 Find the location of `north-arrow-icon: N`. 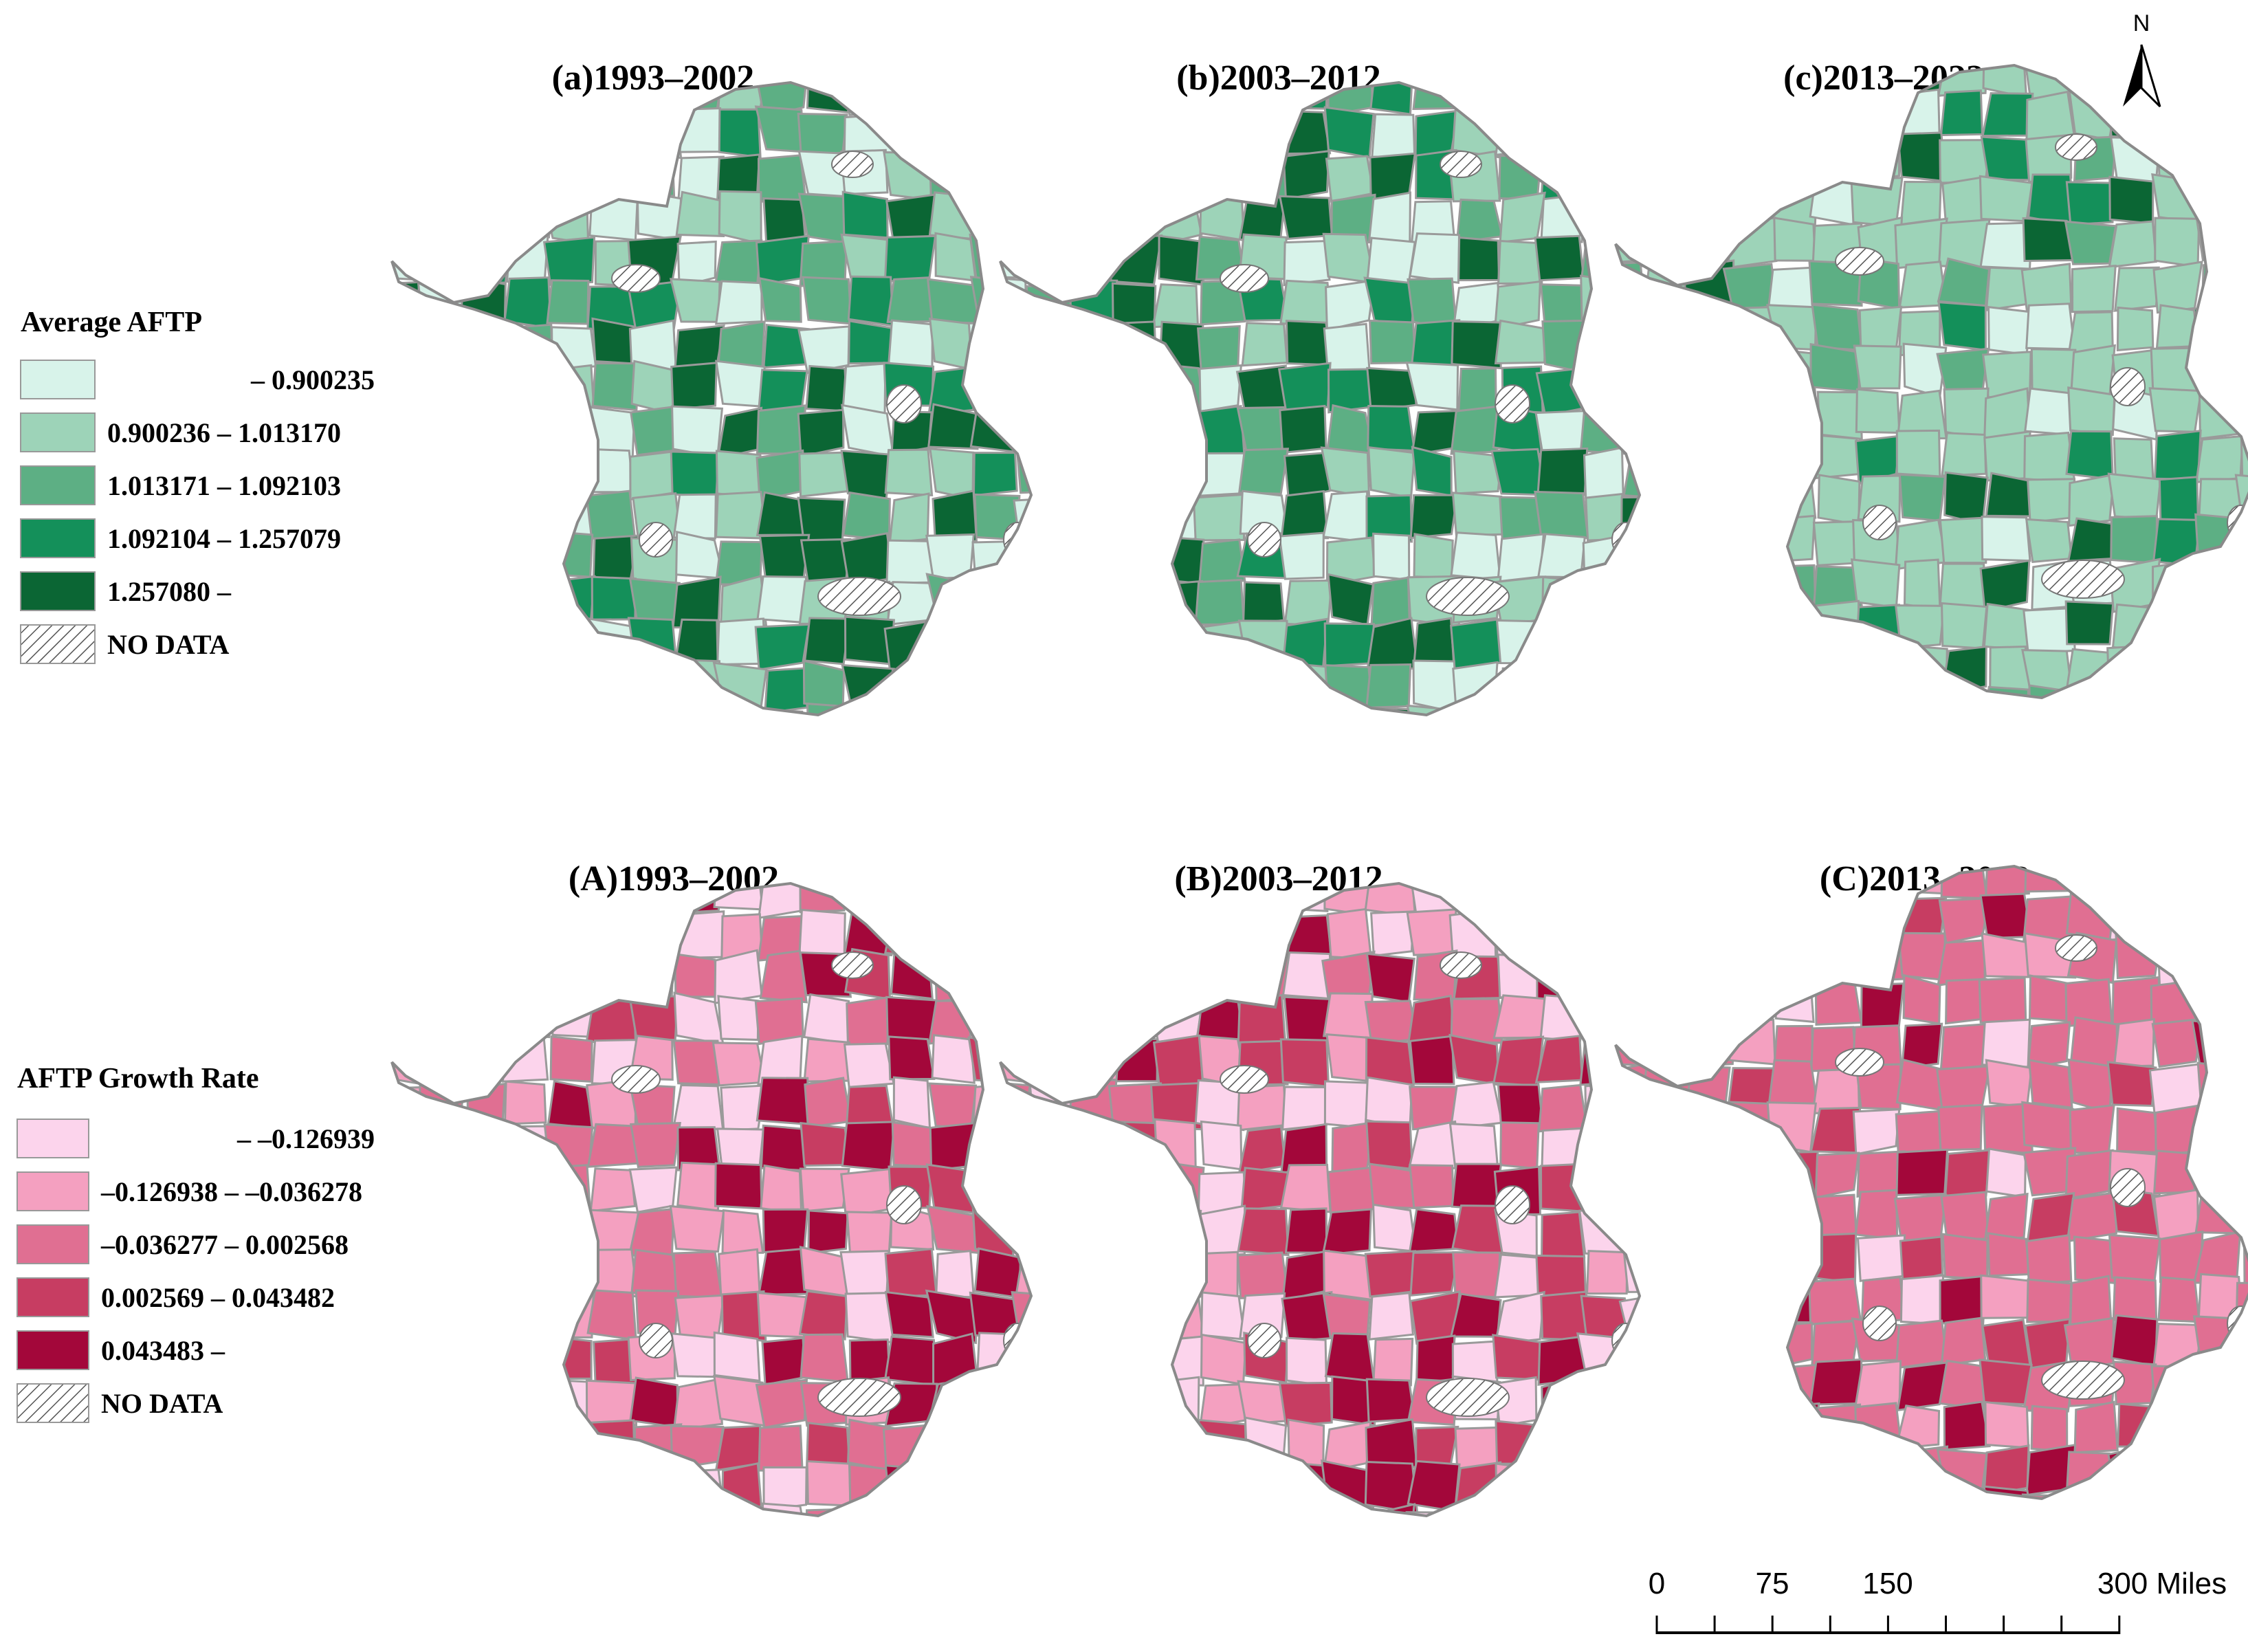

north-arrow-icon: N is located at coordinates (2142, 59).